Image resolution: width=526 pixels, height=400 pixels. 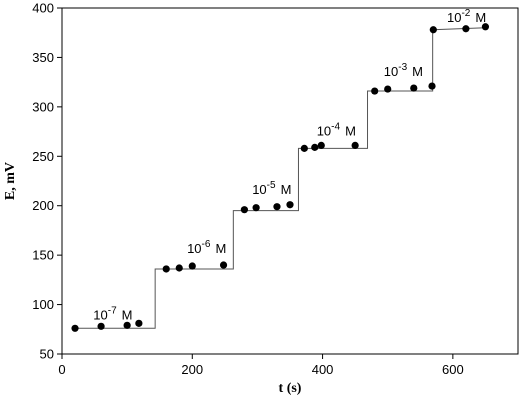 I want to click on annotation: 10-3 M, so click(x=403, y=70).